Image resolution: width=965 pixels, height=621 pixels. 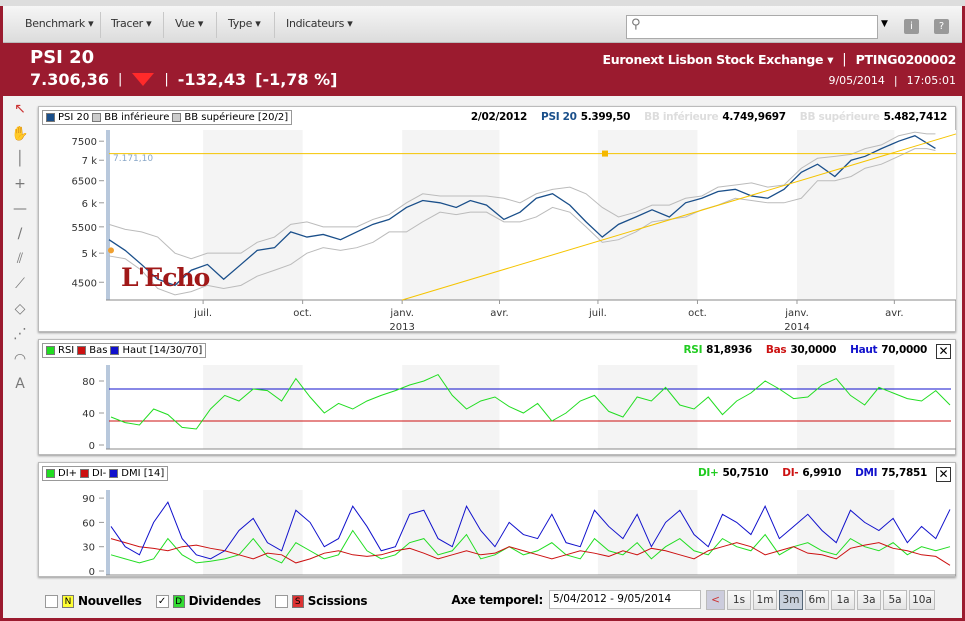 What do you see at coordinates (739, 600) in the screenshot?
I see `period-button-1s: 1s` at bounding box center [739, 600].